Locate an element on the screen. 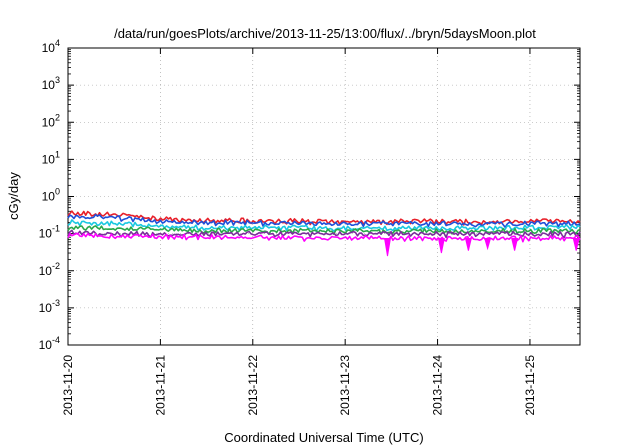 The height and width of the screenshot is (448, 640). series-layer is located at coordinates (324, 233).